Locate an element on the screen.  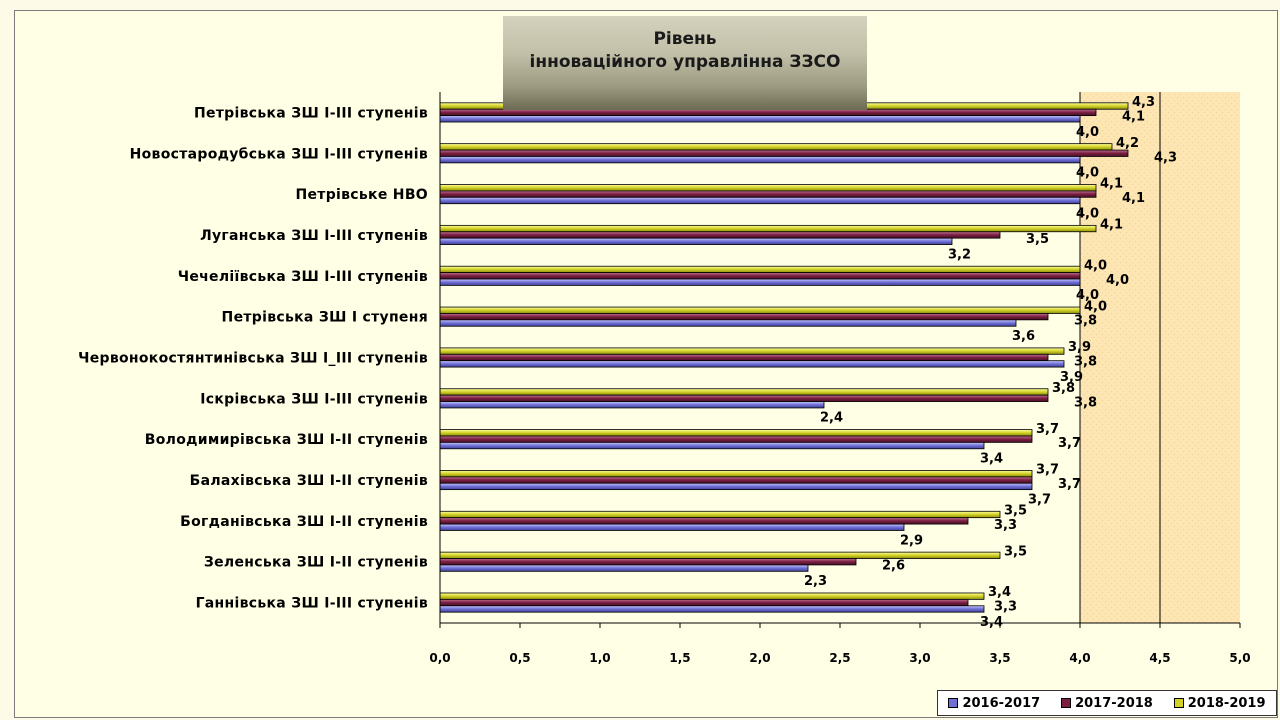
data-label-2017-2018-10: 3,3 is located at coordinates (1005, 525).